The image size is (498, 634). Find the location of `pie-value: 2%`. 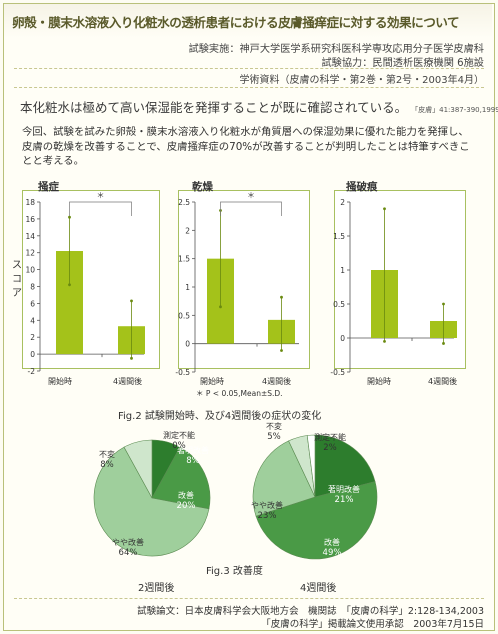

pie-value: 2% is located at coordinates (330, 448).